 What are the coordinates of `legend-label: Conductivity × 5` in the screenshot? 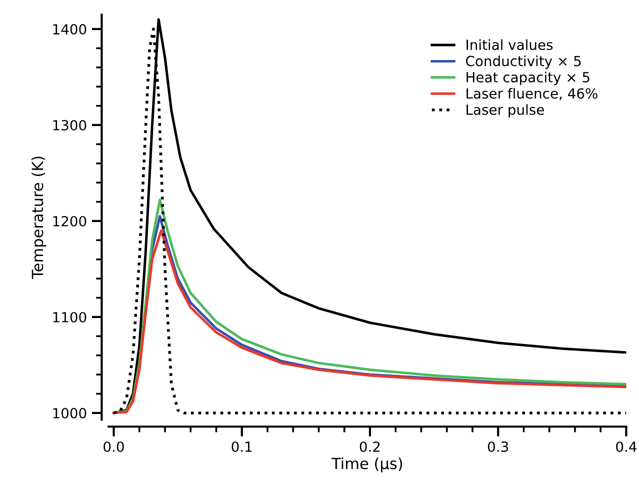 It's located at (523, 62).